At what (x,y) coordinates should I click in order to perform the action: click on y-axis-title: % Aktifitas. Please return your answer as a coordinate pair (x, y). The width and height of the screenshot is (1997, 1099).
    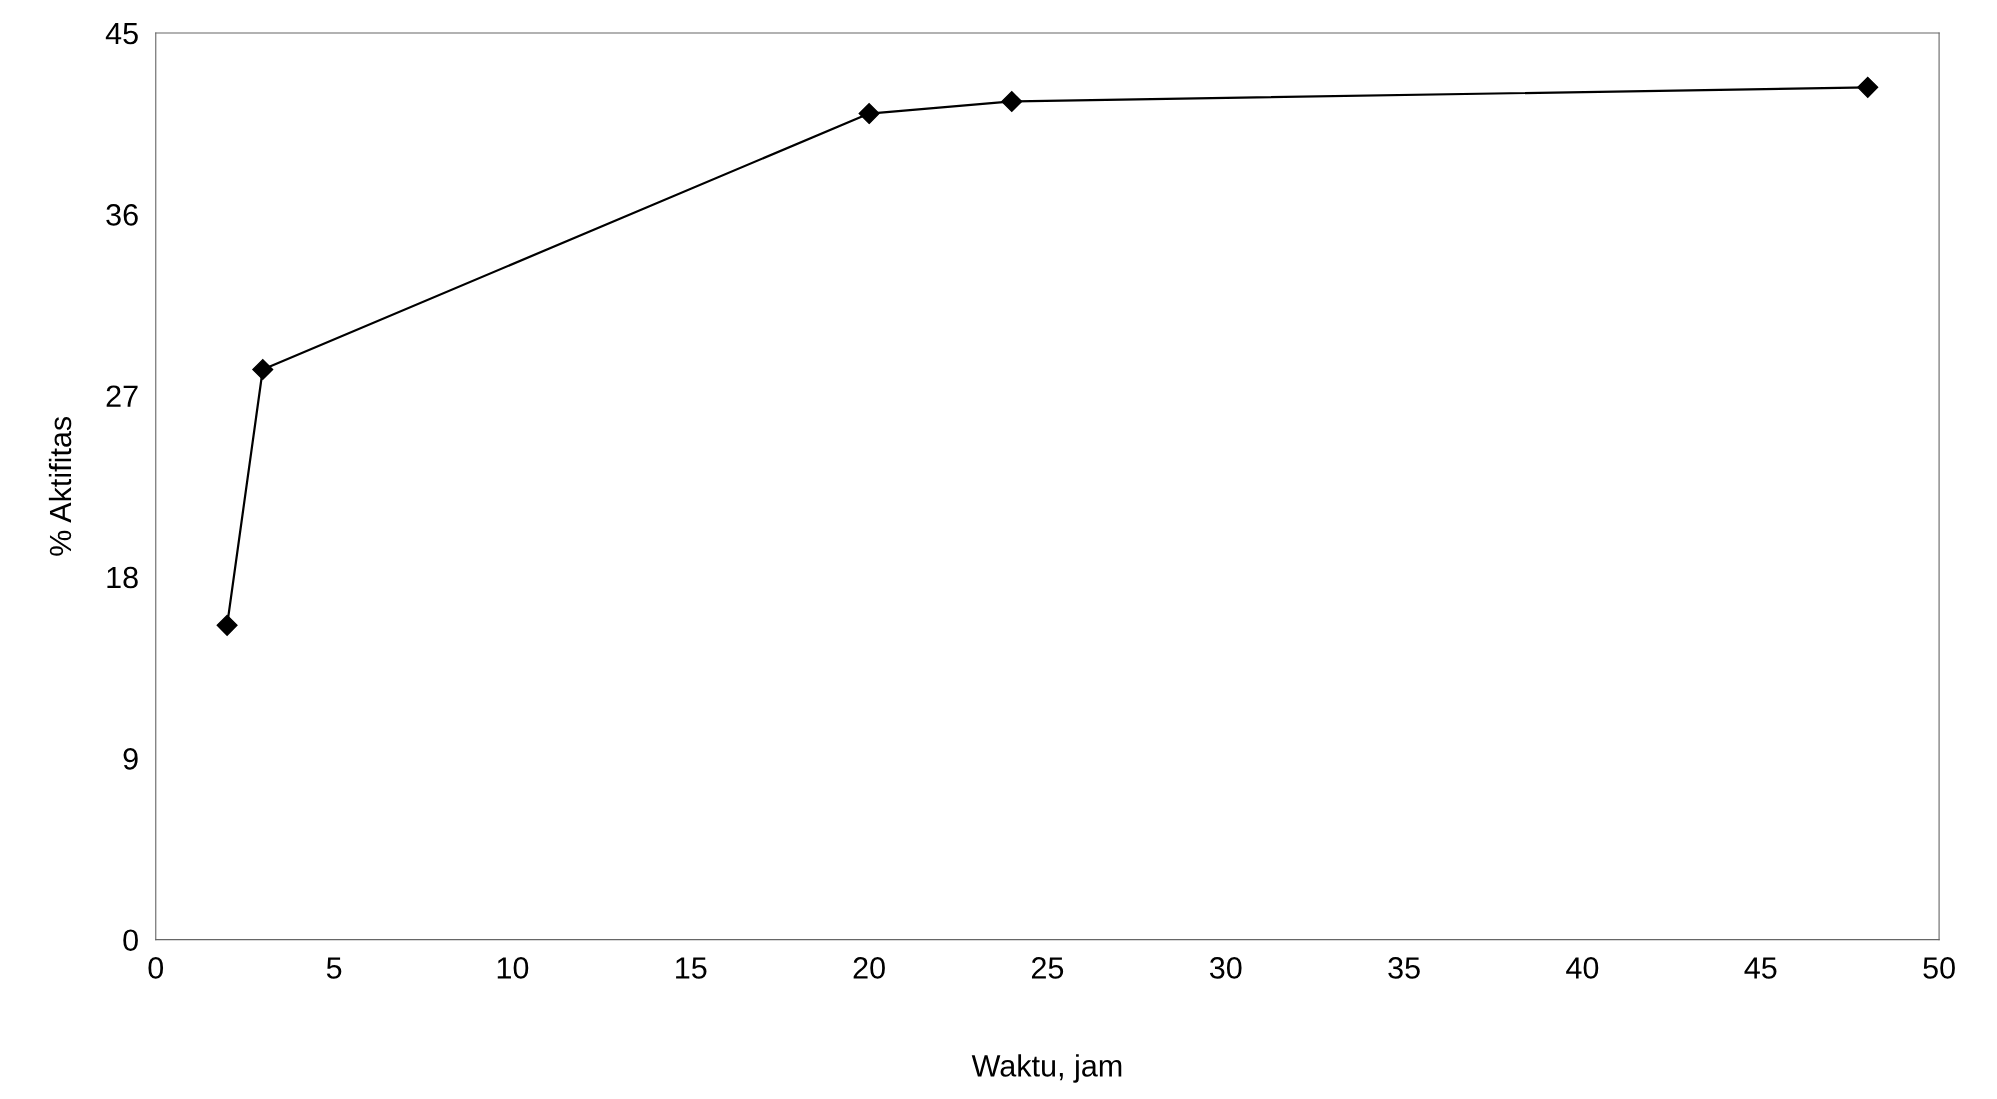
    Looking at the image, I should click on (60, 486).